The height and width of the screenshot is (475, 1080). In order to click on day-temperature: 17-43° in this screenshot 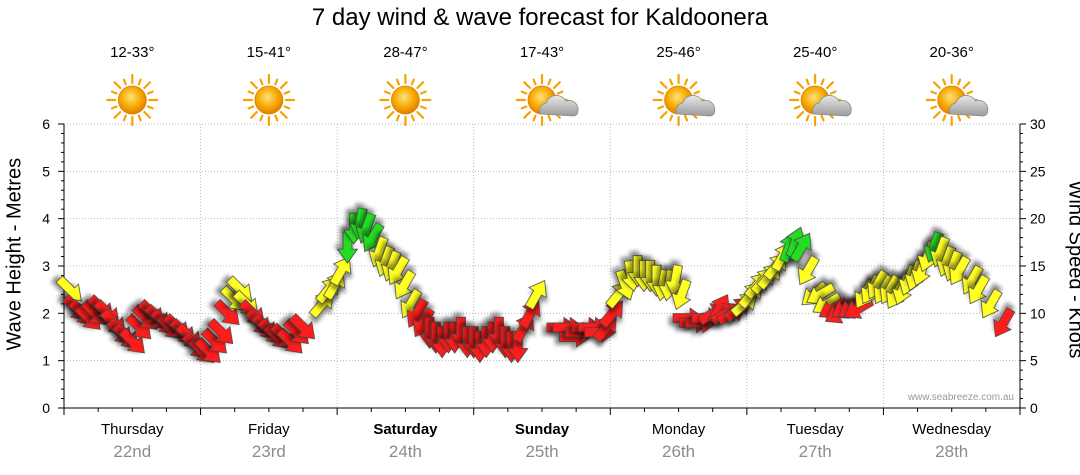, I will do `click(542, 52)`.